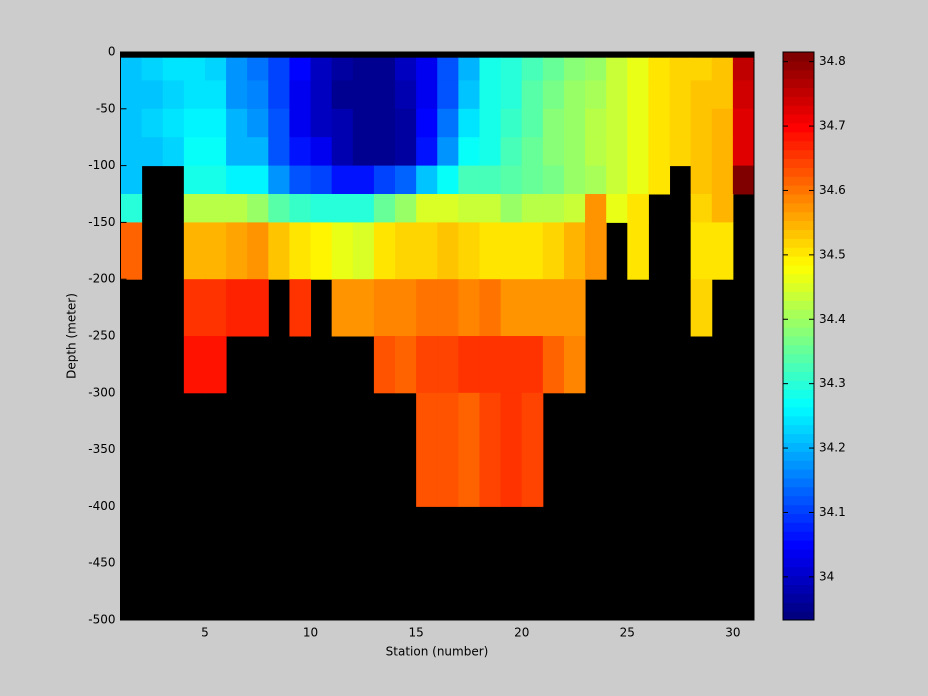 This screenshot has height=696, width=928. I want to click on x-tick-label: 10, so click(310, 633).